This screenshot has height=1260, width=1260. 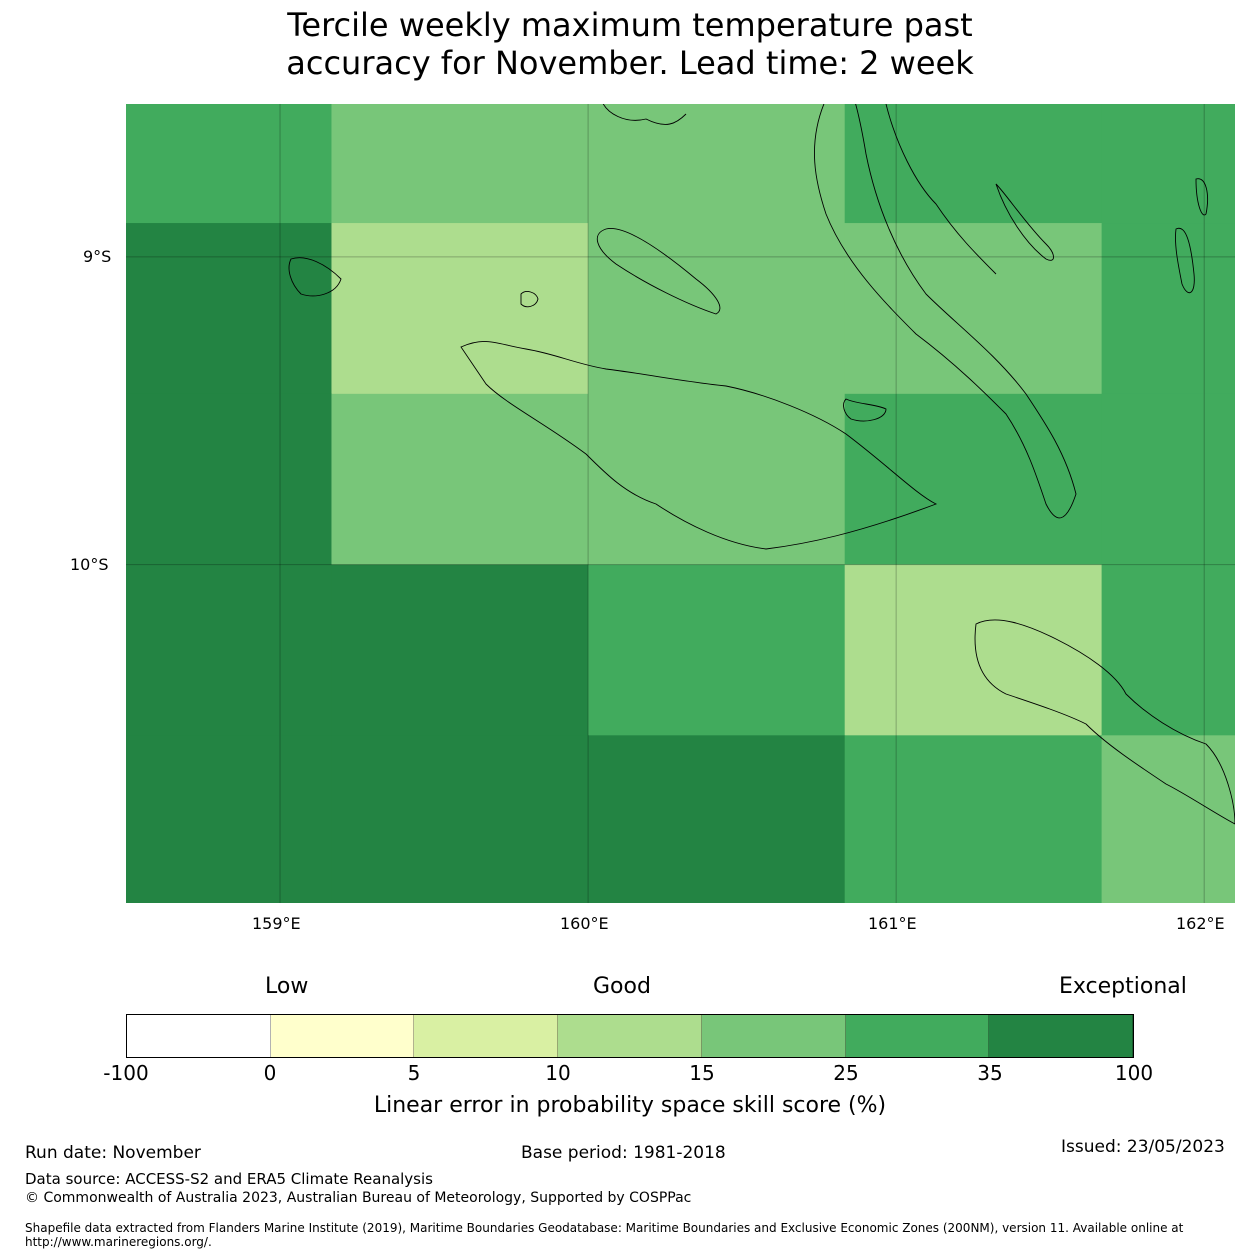 I want to click on lat-tick-9s: 9°S, so click(x=97, y=256).